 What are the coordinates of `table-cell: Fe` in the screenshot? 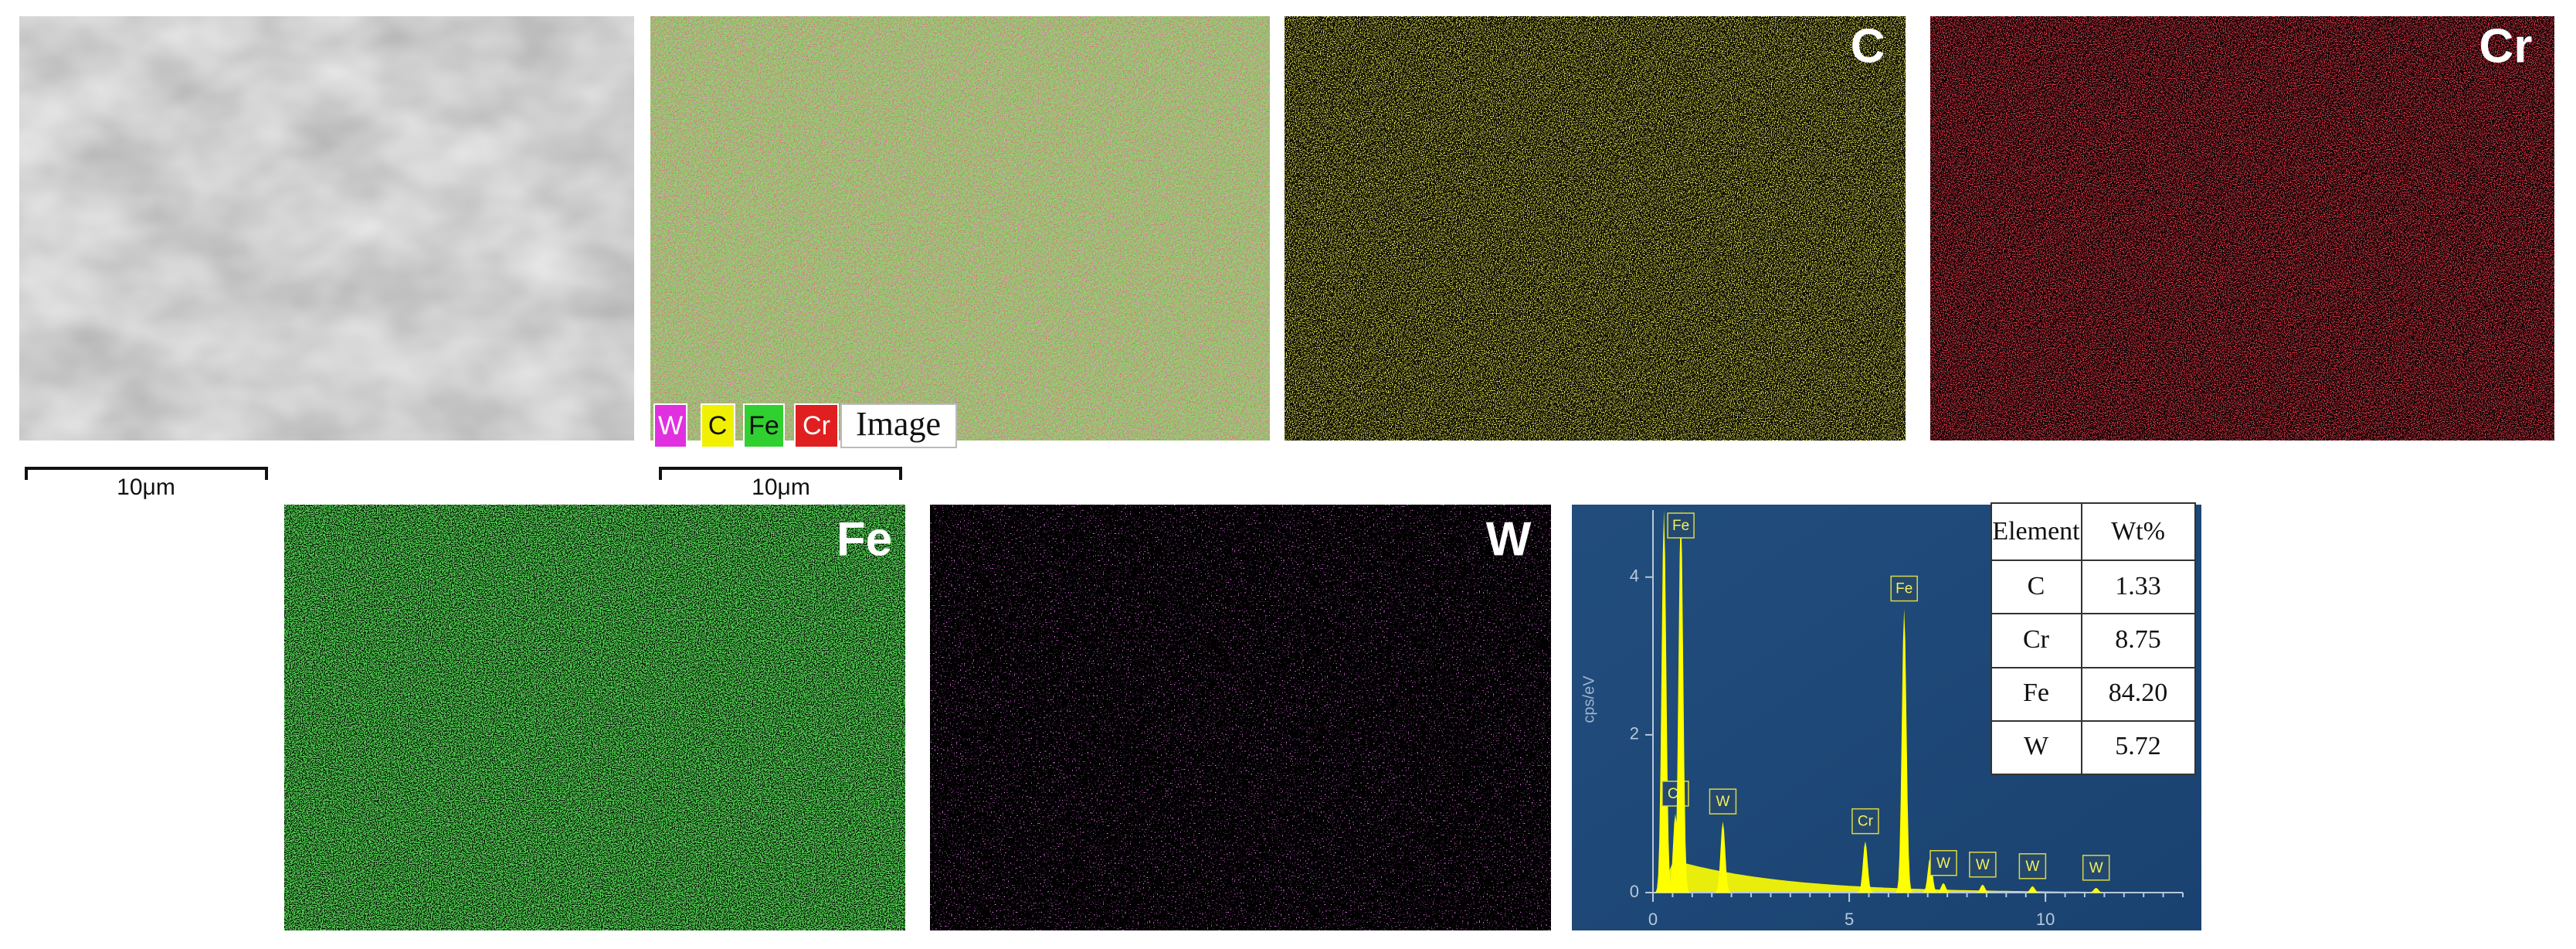 It's located at (2036, 693).